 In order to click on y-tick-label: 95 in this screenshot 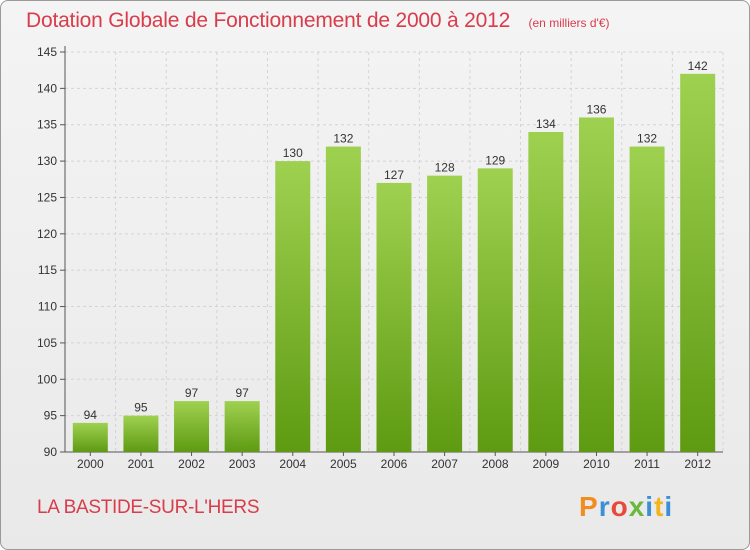, I will do `click(51, 416)`.